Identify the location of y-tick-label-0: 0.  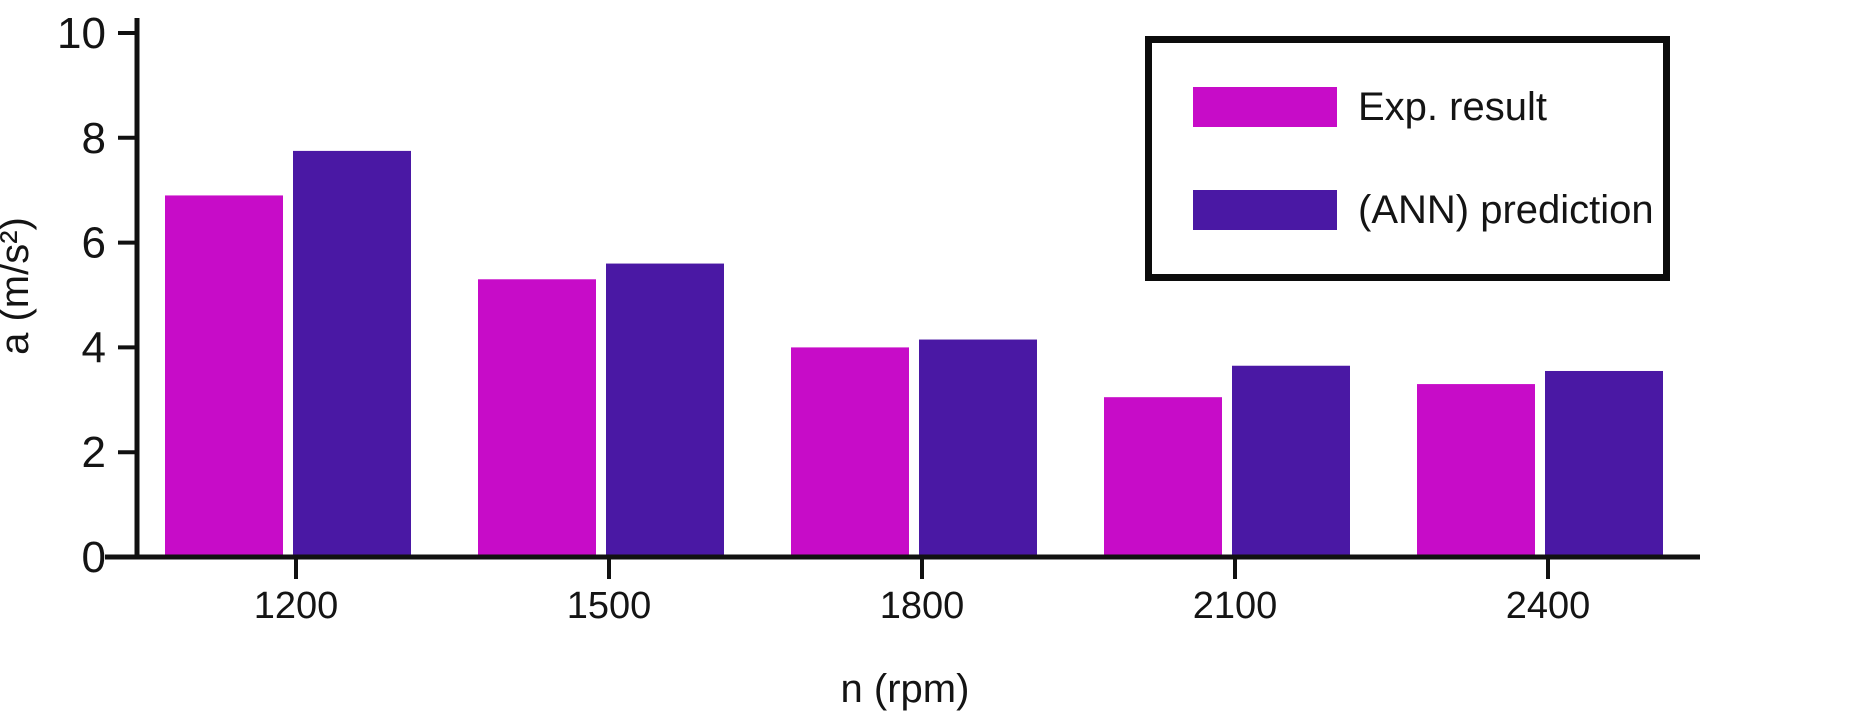
(94, 557).